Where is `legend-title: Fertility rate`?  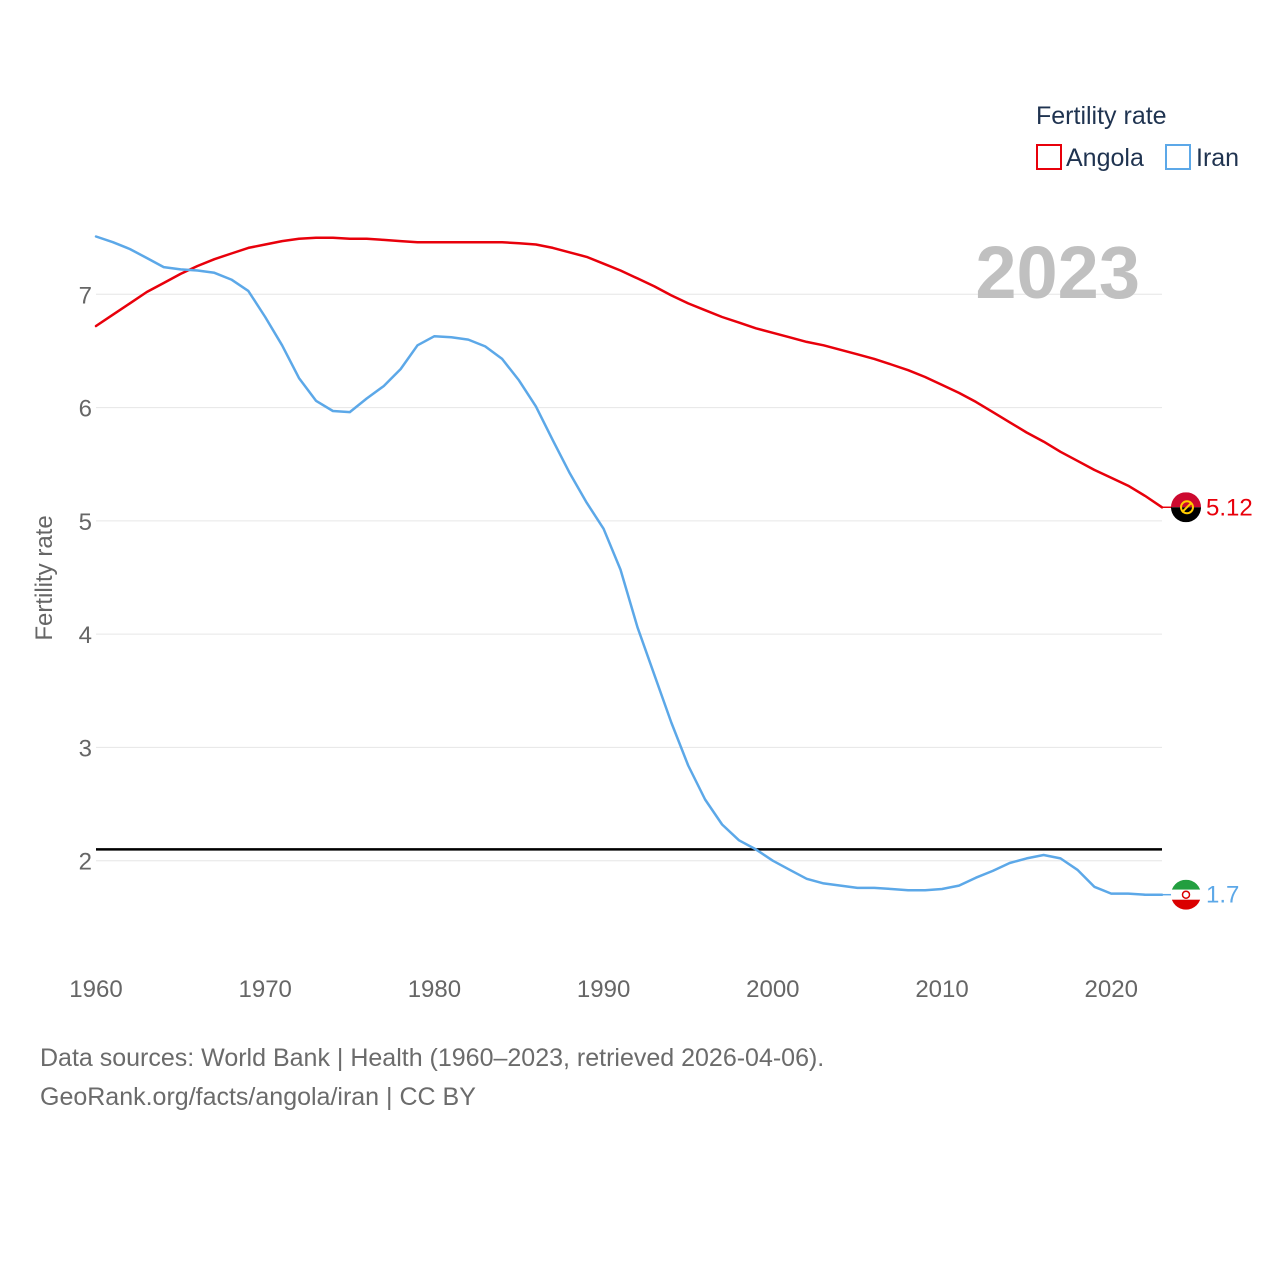
legend-title: Fertility rate is located at coordinates (1101, 116).